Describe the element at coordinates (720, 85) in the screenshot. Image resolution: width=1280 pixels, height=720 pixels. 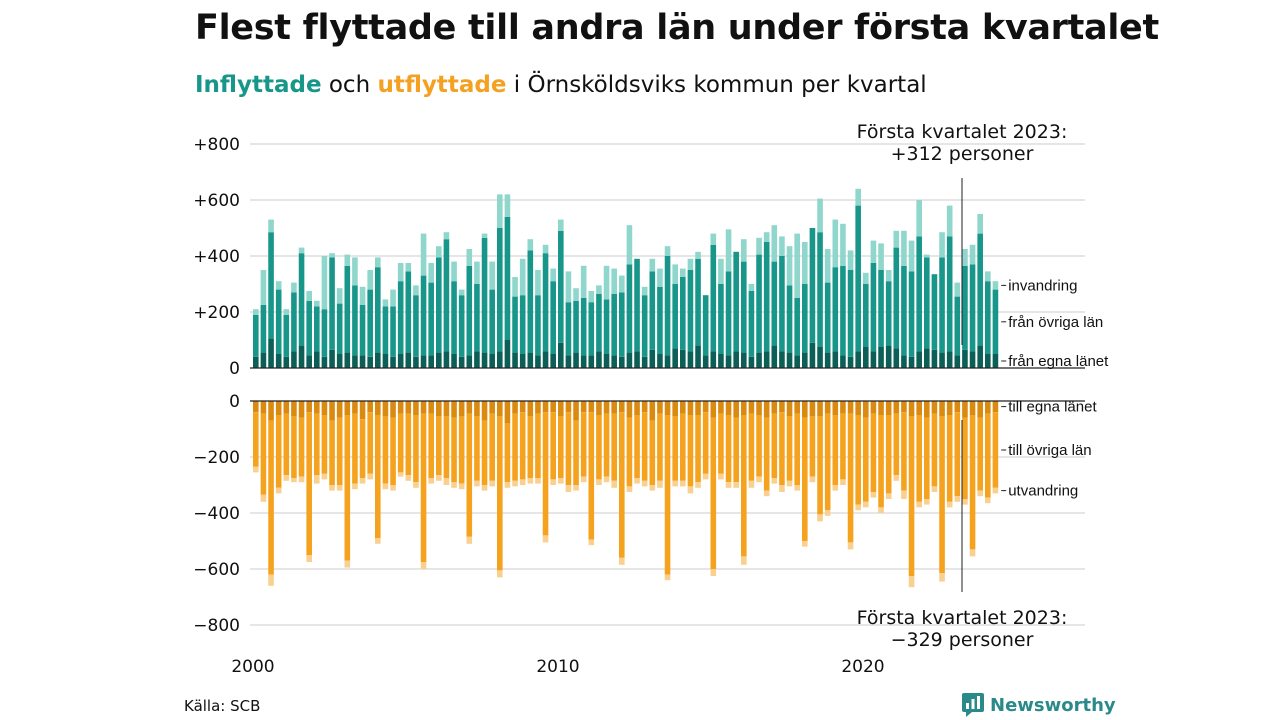
I see `subtitle-rest: i Örnsköldsviks kommun per kvartal` at that location.